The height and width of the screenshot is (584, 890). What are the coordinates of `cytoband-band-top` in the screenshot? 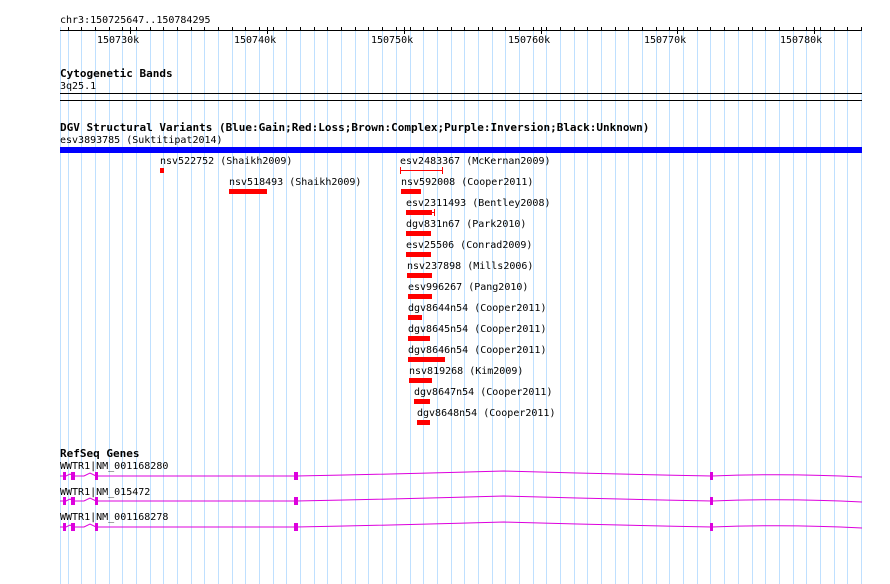 It's located at (461, 93).